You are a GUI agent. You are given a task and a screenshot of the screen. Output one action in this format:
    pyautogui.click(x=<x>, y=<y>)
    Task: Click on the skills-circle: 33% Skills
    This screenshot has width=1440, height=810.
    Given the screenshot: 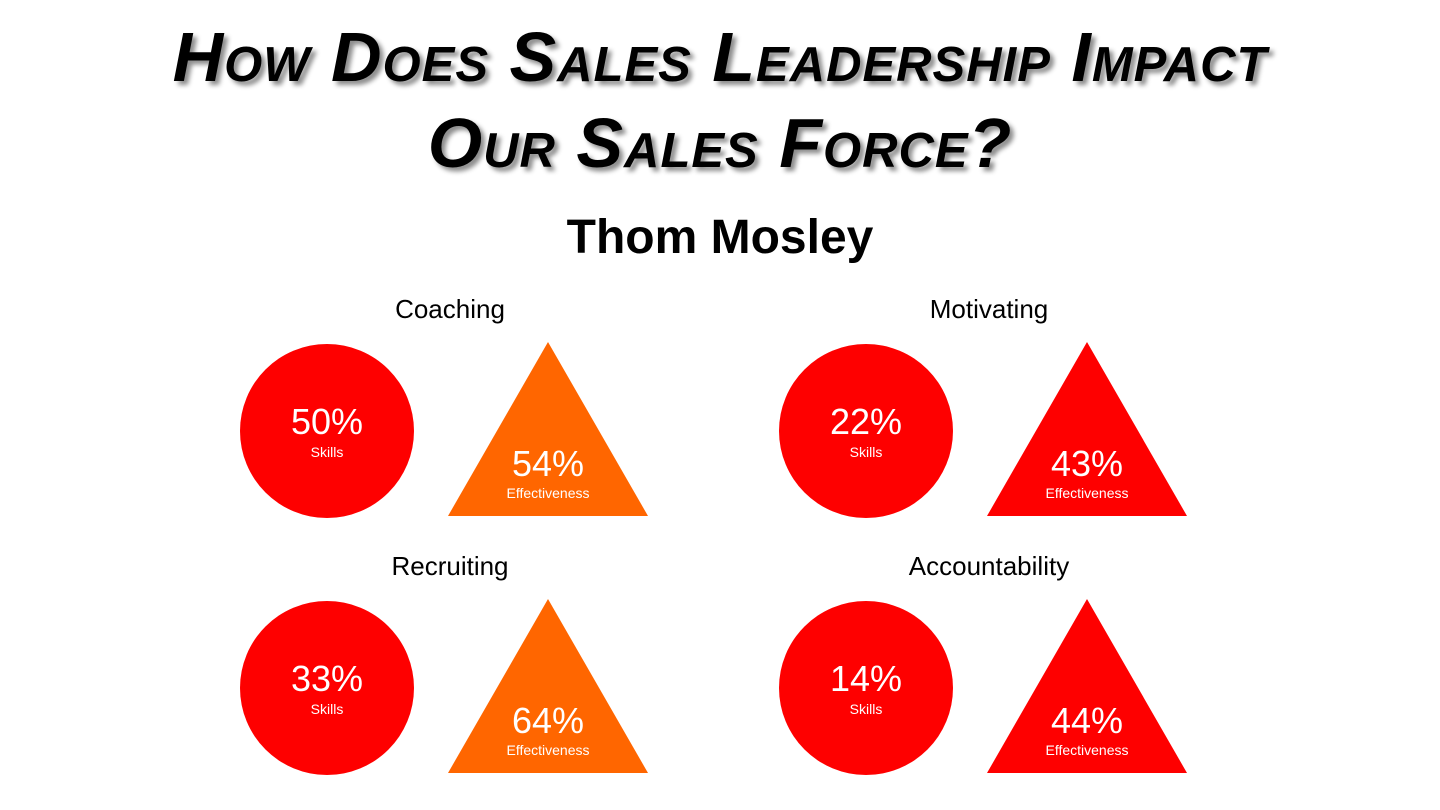 What is the action you would take?
    pyautogui.click(x=327, y=688)
    